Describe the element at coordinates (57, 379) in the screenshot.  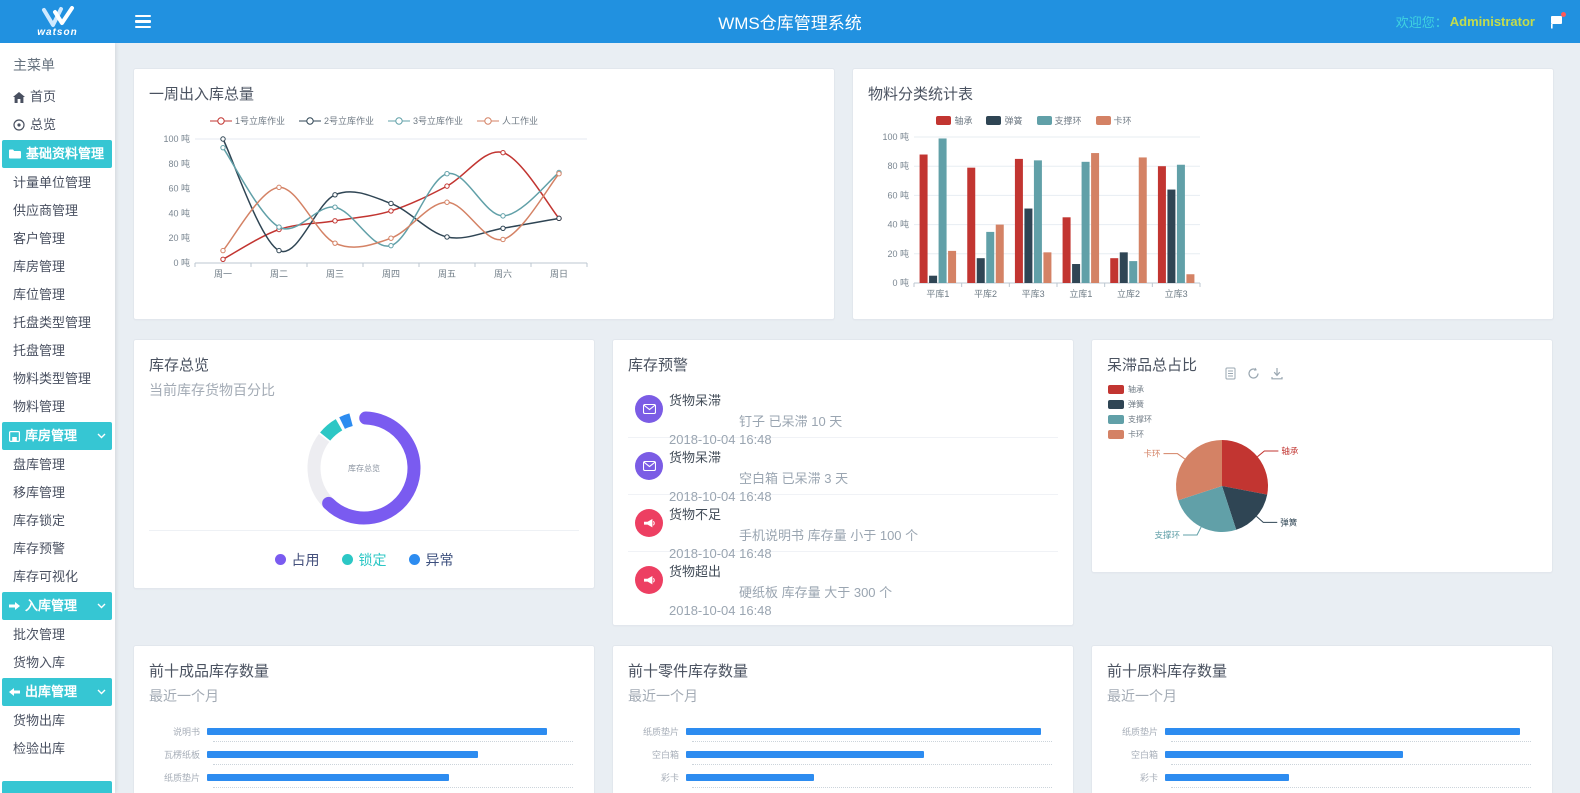
I see `sidebar-item-10: 物料类型管理` at that location.